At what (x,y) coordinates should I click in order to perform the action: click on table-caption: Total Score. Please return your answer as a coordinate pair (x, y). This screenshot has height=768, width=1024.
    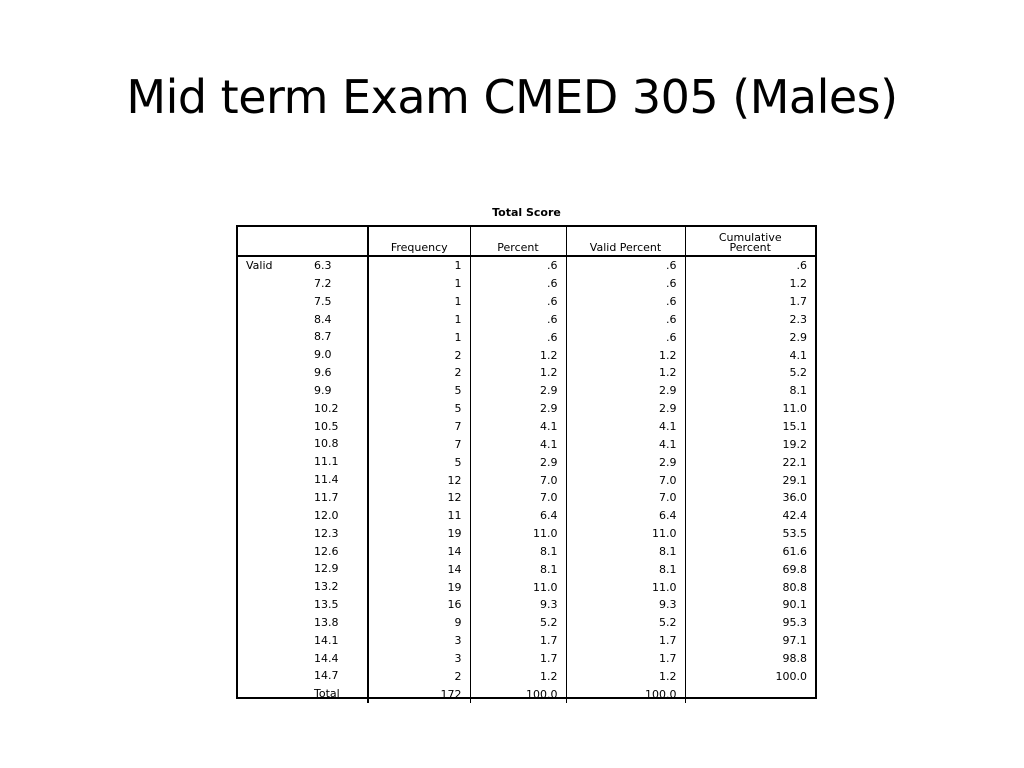
    Looking at the image, I should click on (526, 212).